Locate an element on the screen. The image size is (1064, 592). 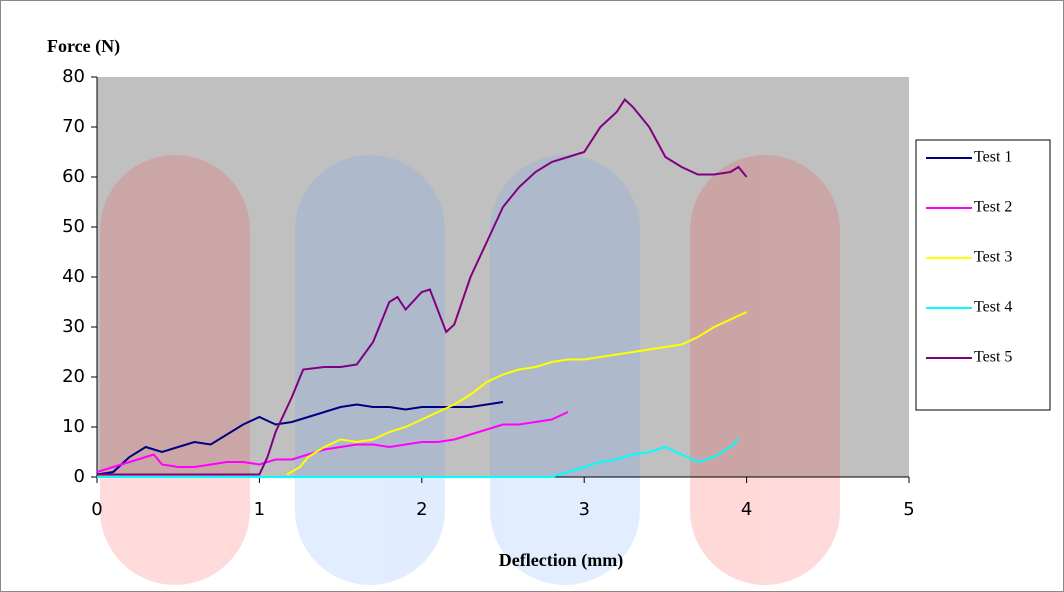
y-tick-label: 0 is located at coordinates (79, 476).